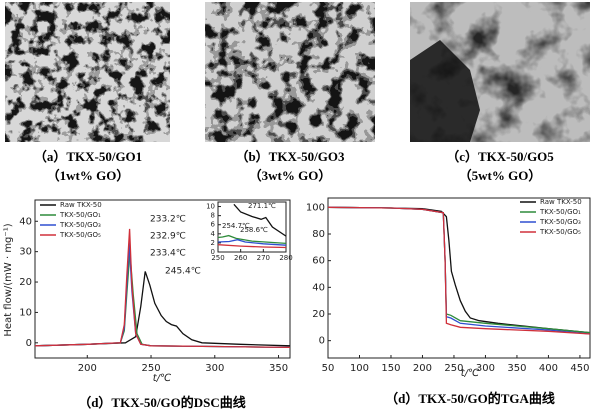 This screenshot has height=417, width=602. I want to click on y-tick-label: 4, so click(213, 234).